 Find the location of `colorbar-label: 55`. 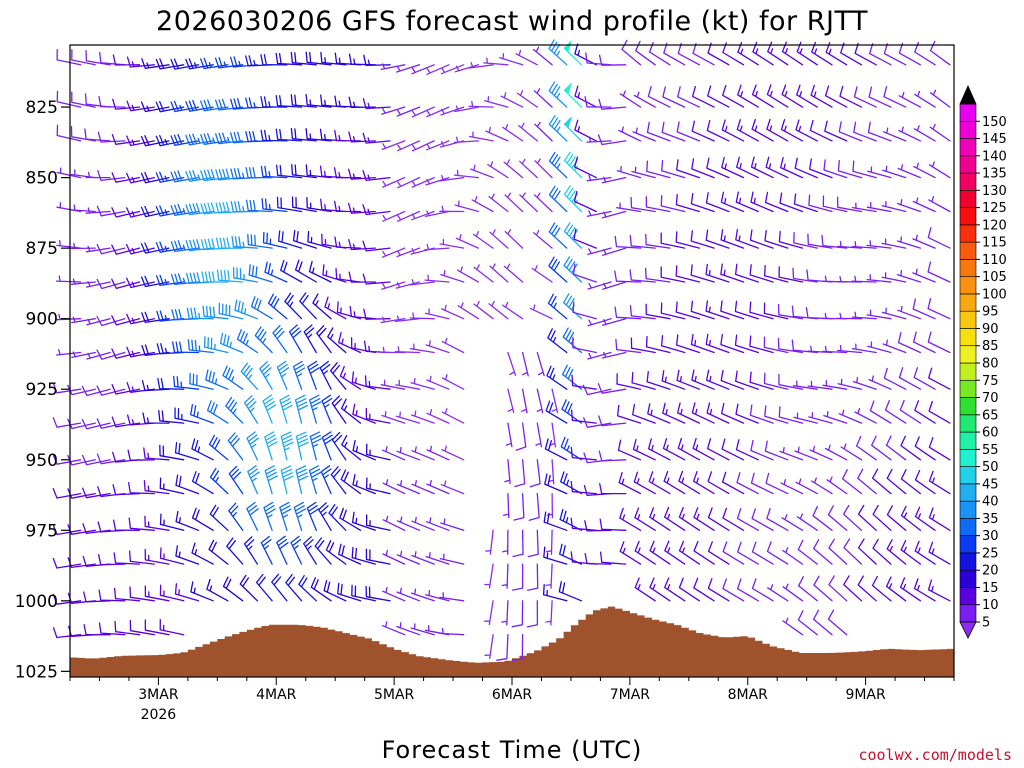

colorbar-label: 55 is located at coordinates (990, 450).